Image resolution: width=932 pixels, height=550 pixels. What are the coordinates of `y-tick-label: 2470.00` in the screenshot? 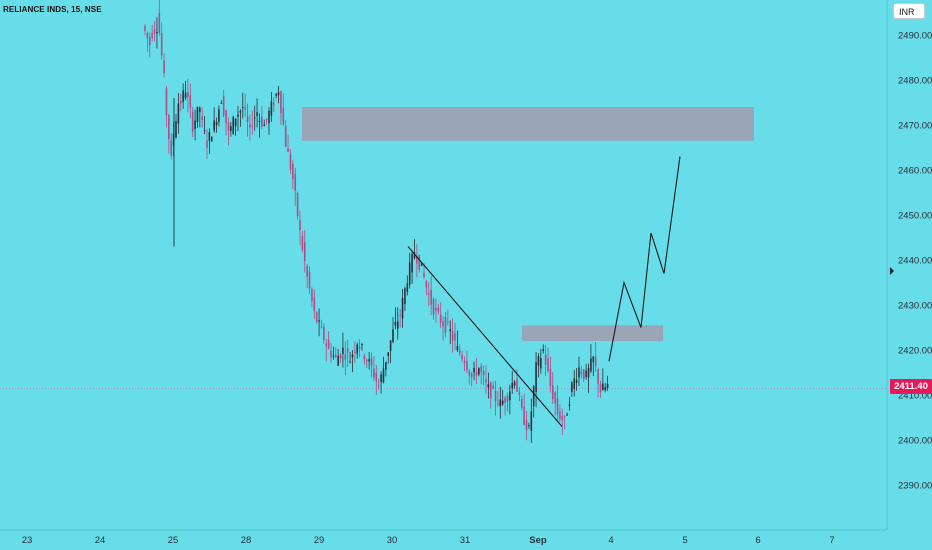 It's located at (915, 126).